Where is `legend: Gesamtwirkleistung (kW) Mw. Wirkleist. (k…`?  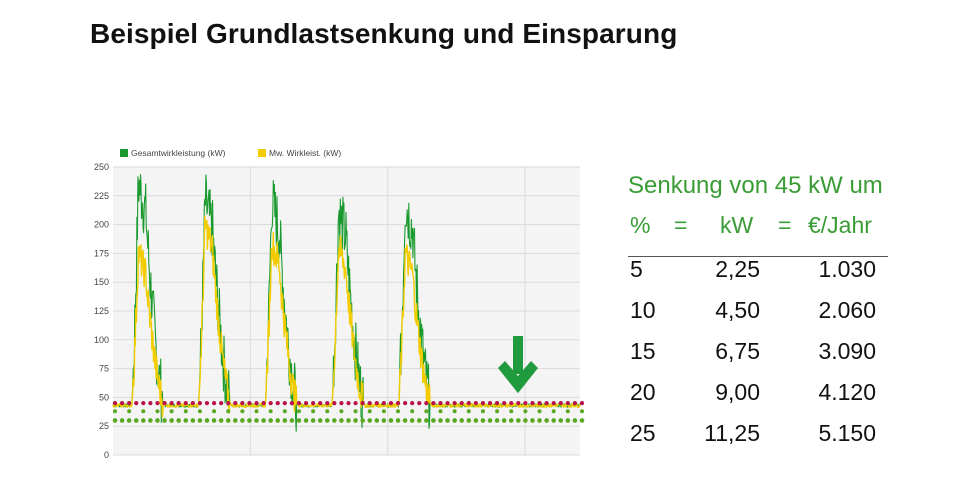
legend: Gesamtwirkleistung (kW) Mw. Wirkleist. (k… is located at coordinates (230, 153).